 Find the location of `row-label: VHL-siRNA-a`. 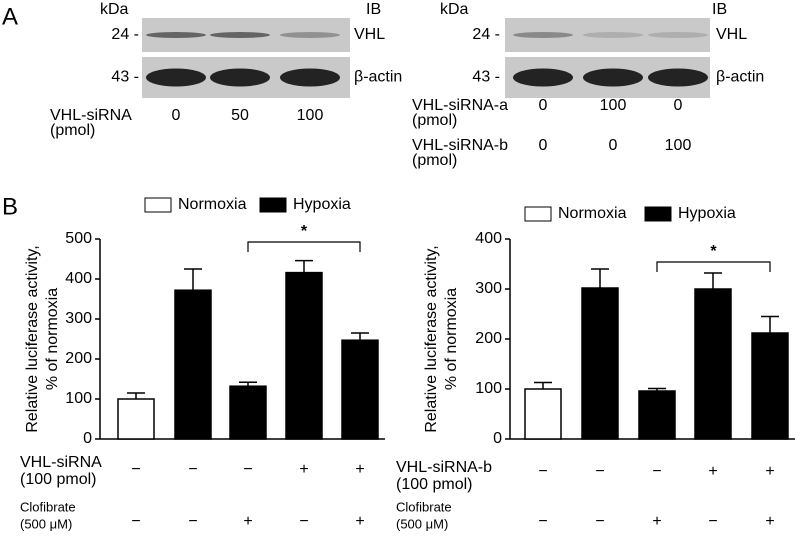

row-label: VHL-siRNA-a is located at coordinates (460, 105).